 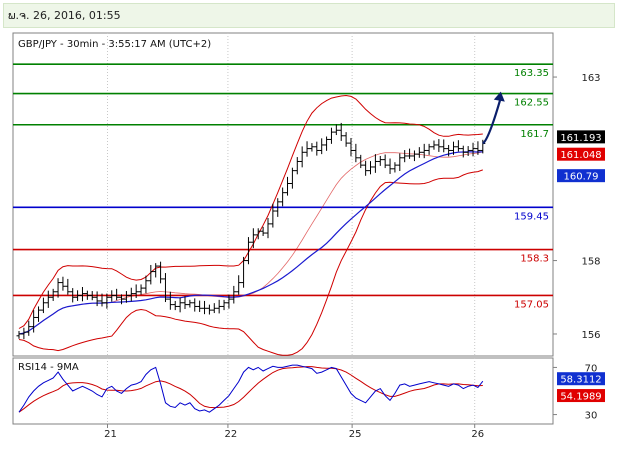 What do you see at coordinates (499, 96) in the screenshot?
I see `projection-arrow-head` at bounding box center [499, 96].